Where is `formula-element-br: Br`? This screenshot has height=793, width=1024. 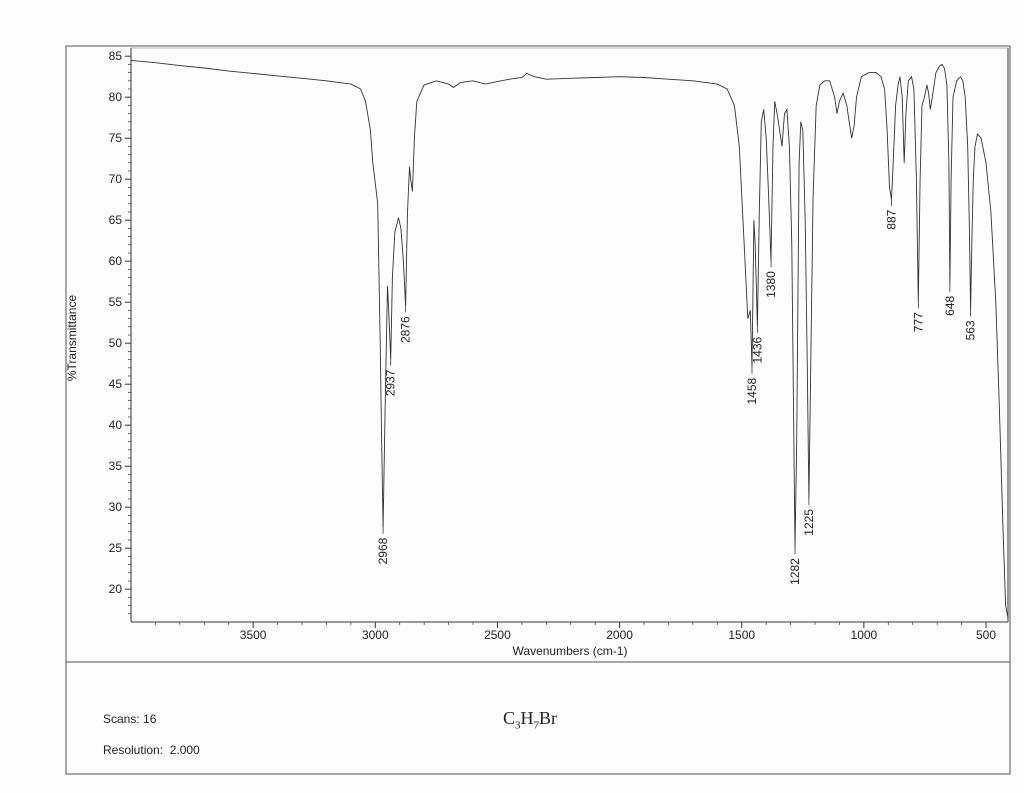
formula-element-br: Br is located at coordinates (548, 718).